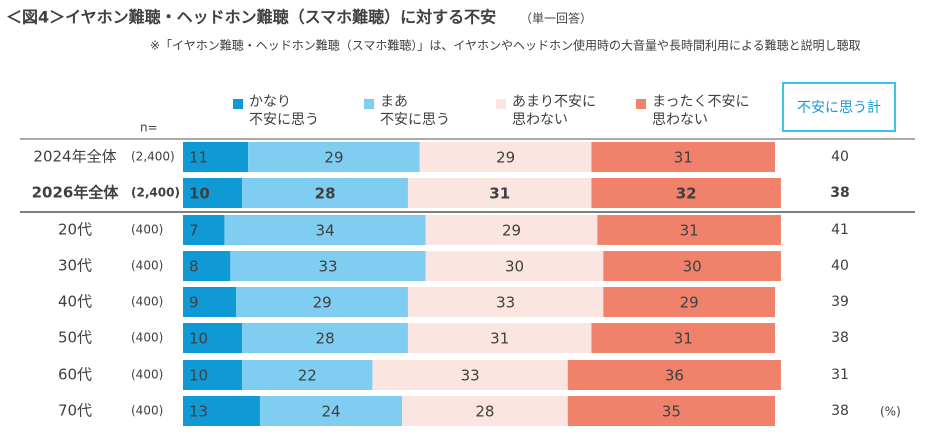  Describe the element at coordinates (75, 230) in the screenshot. I see `category-label: 20代` at that location.